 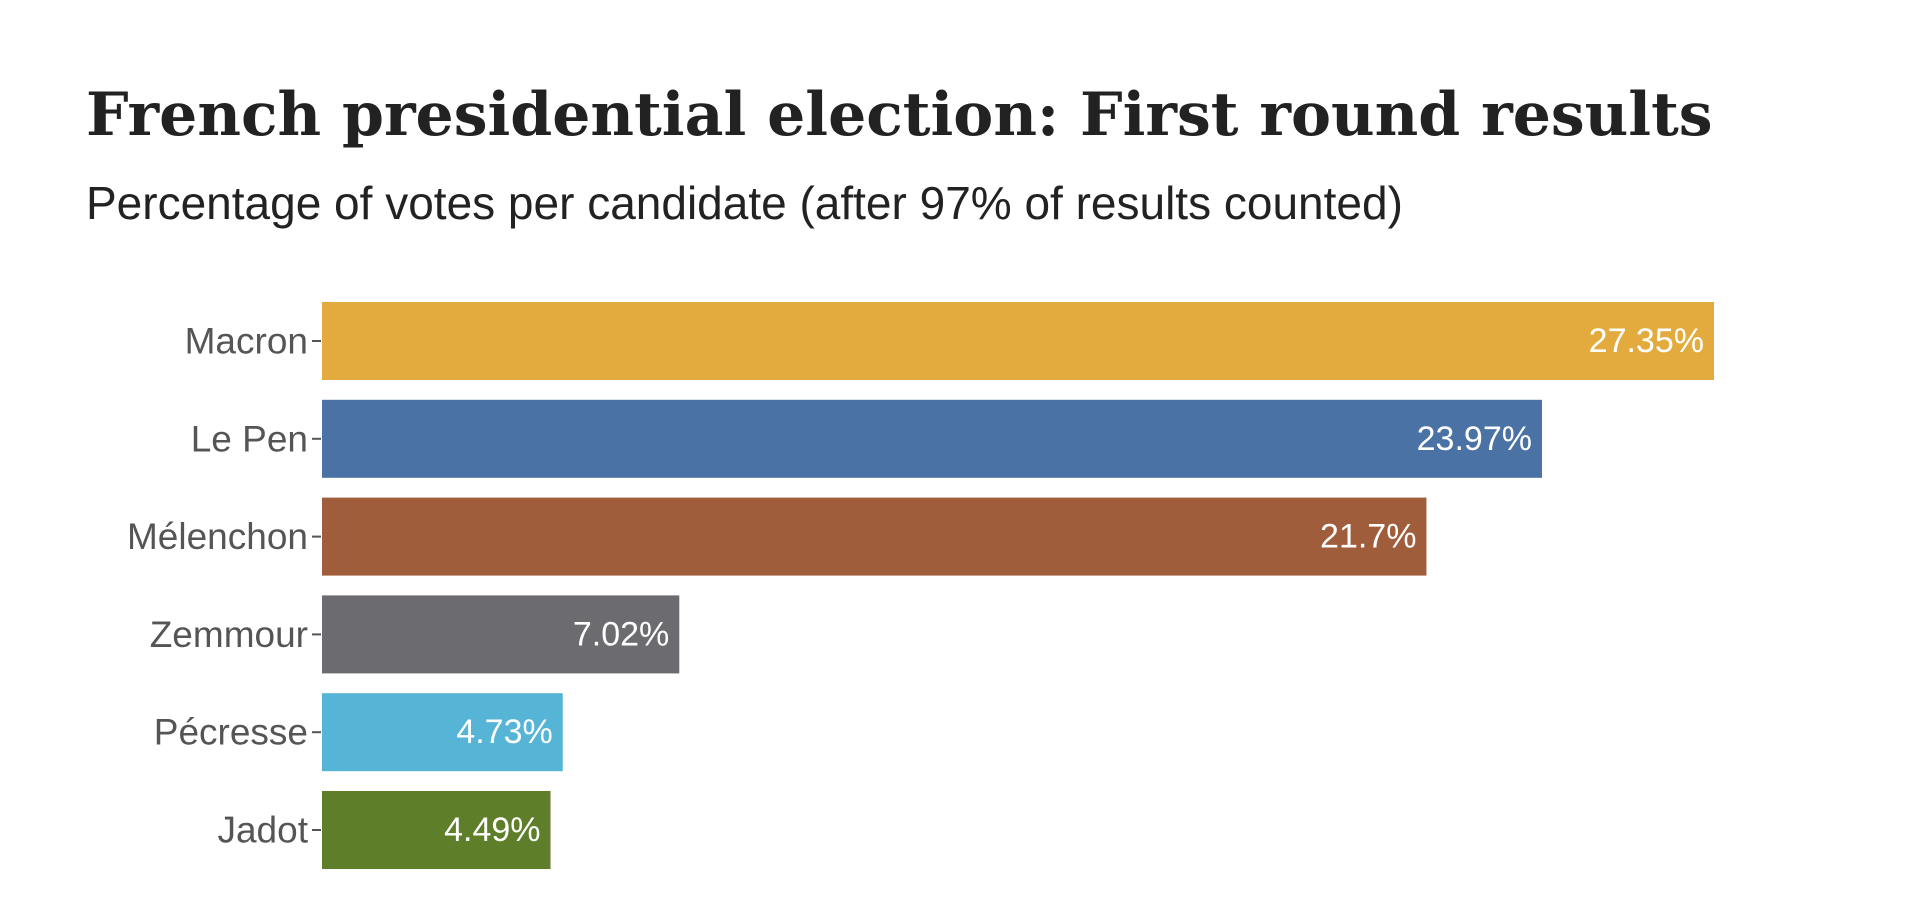 I want to click on value-label: 23.97%, so click(x=1474, y=439).